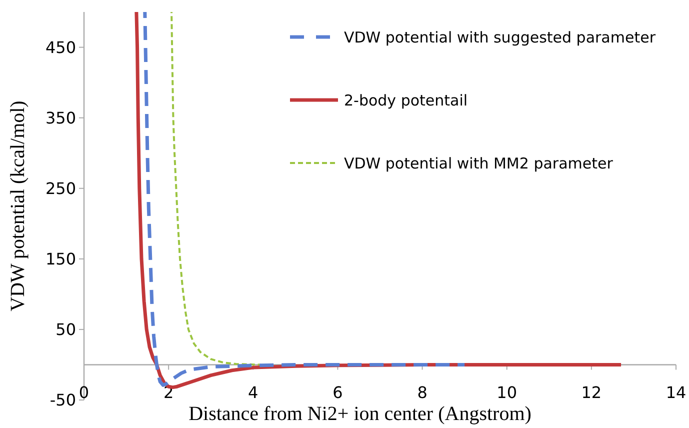 Image resolution: width=689 pixels, height=428 pixels. Describe the element at coordinates (253, 392) in the screenshot. I see `x-tick-label: 4` at that location.